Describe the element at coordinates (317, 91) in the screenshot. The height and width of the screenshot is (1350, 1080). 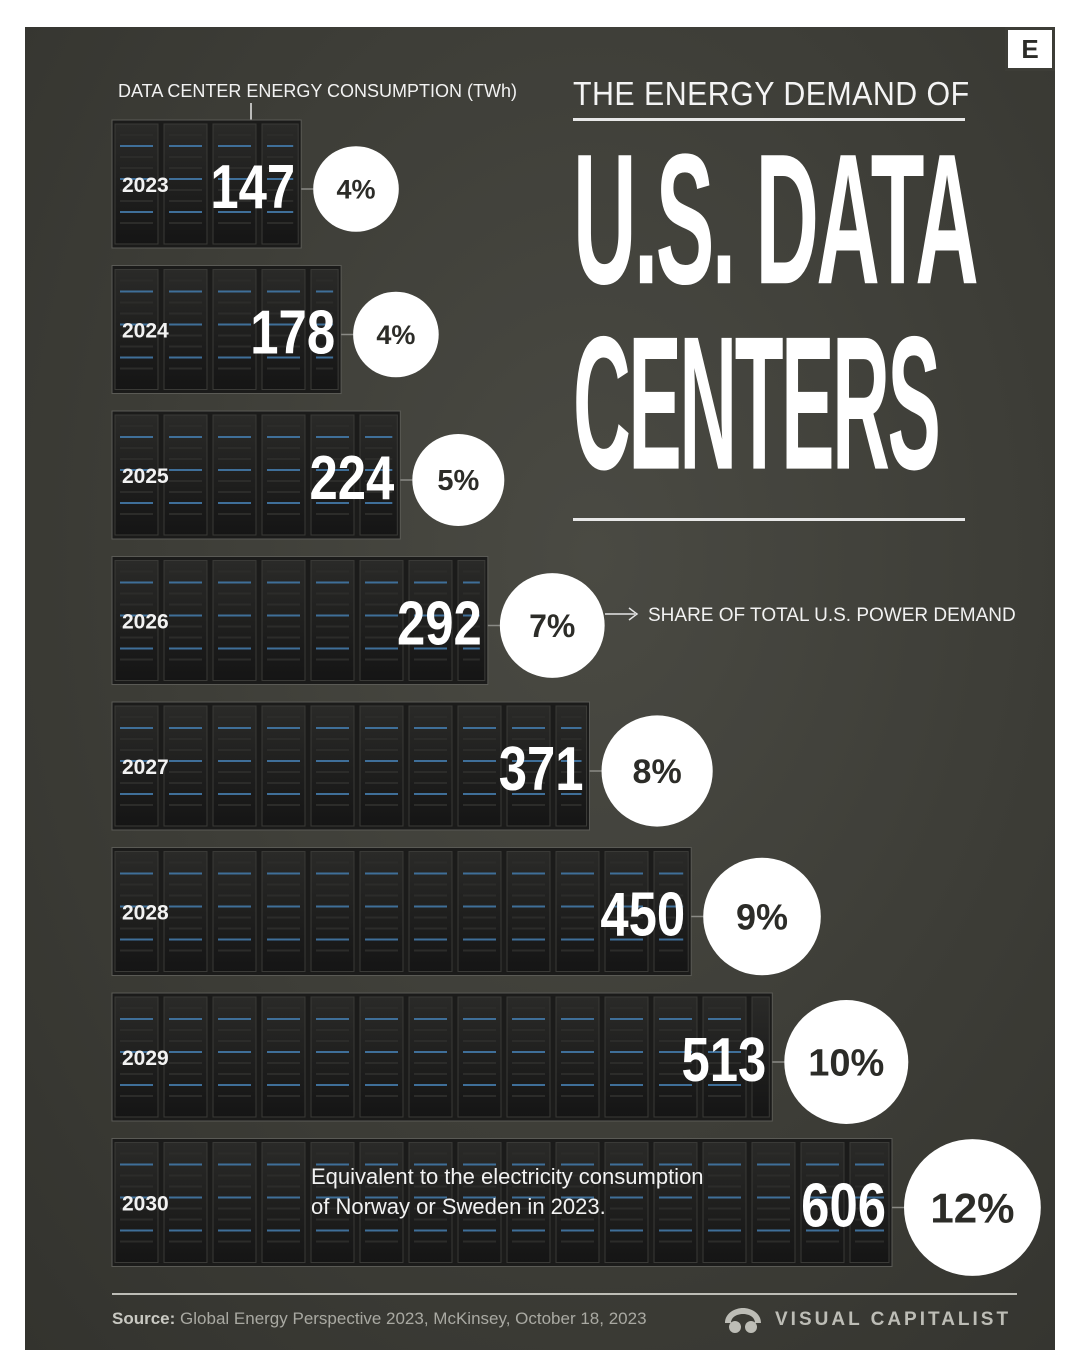
I see `consumption-axis-label: DATA CENTER ENERGY CONSUMPTION (TWh)` at that location.